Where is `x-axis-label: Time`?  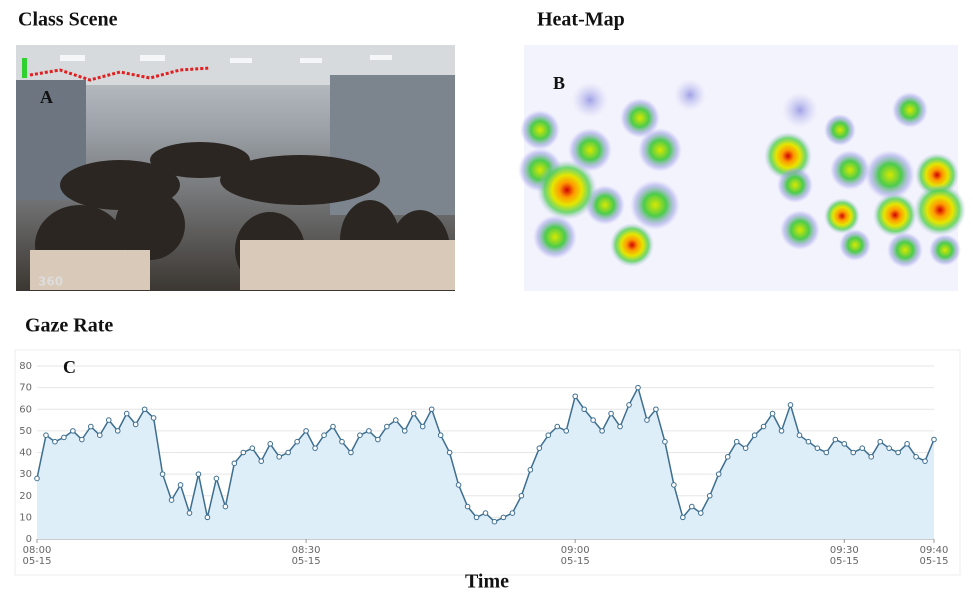
x-axis-label: Time is located at coordinates (487, 582).